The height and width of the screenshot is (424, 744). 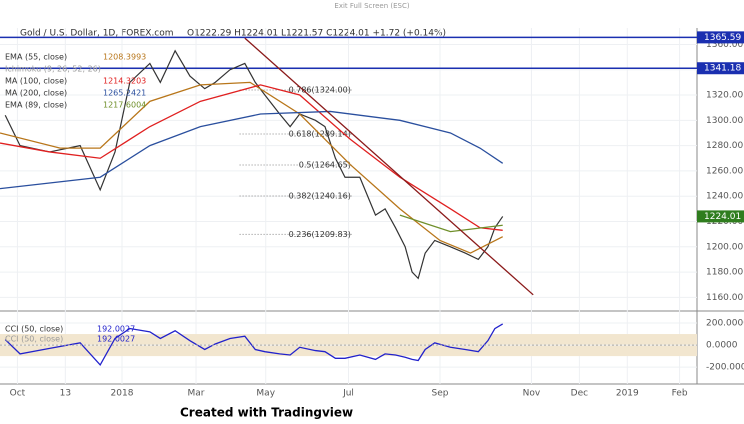 I want to click on price-tag-label: 1341.18, so click(x=722, y=69).